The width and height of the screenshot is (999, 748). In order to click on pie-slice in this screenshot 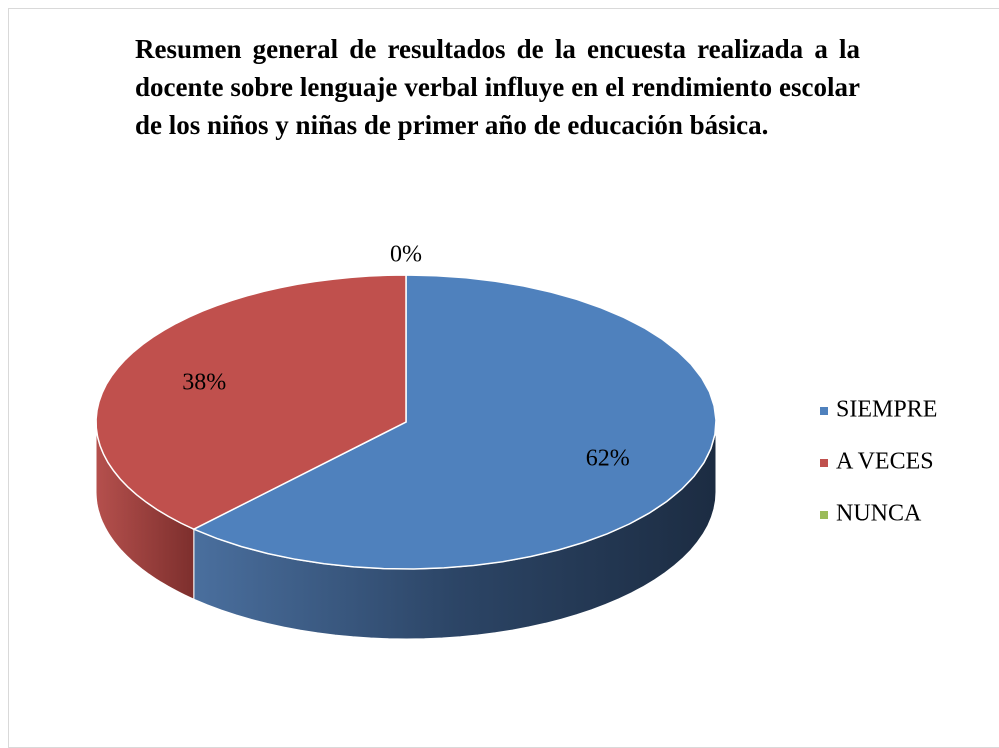, I will do `click(251, 402)`.